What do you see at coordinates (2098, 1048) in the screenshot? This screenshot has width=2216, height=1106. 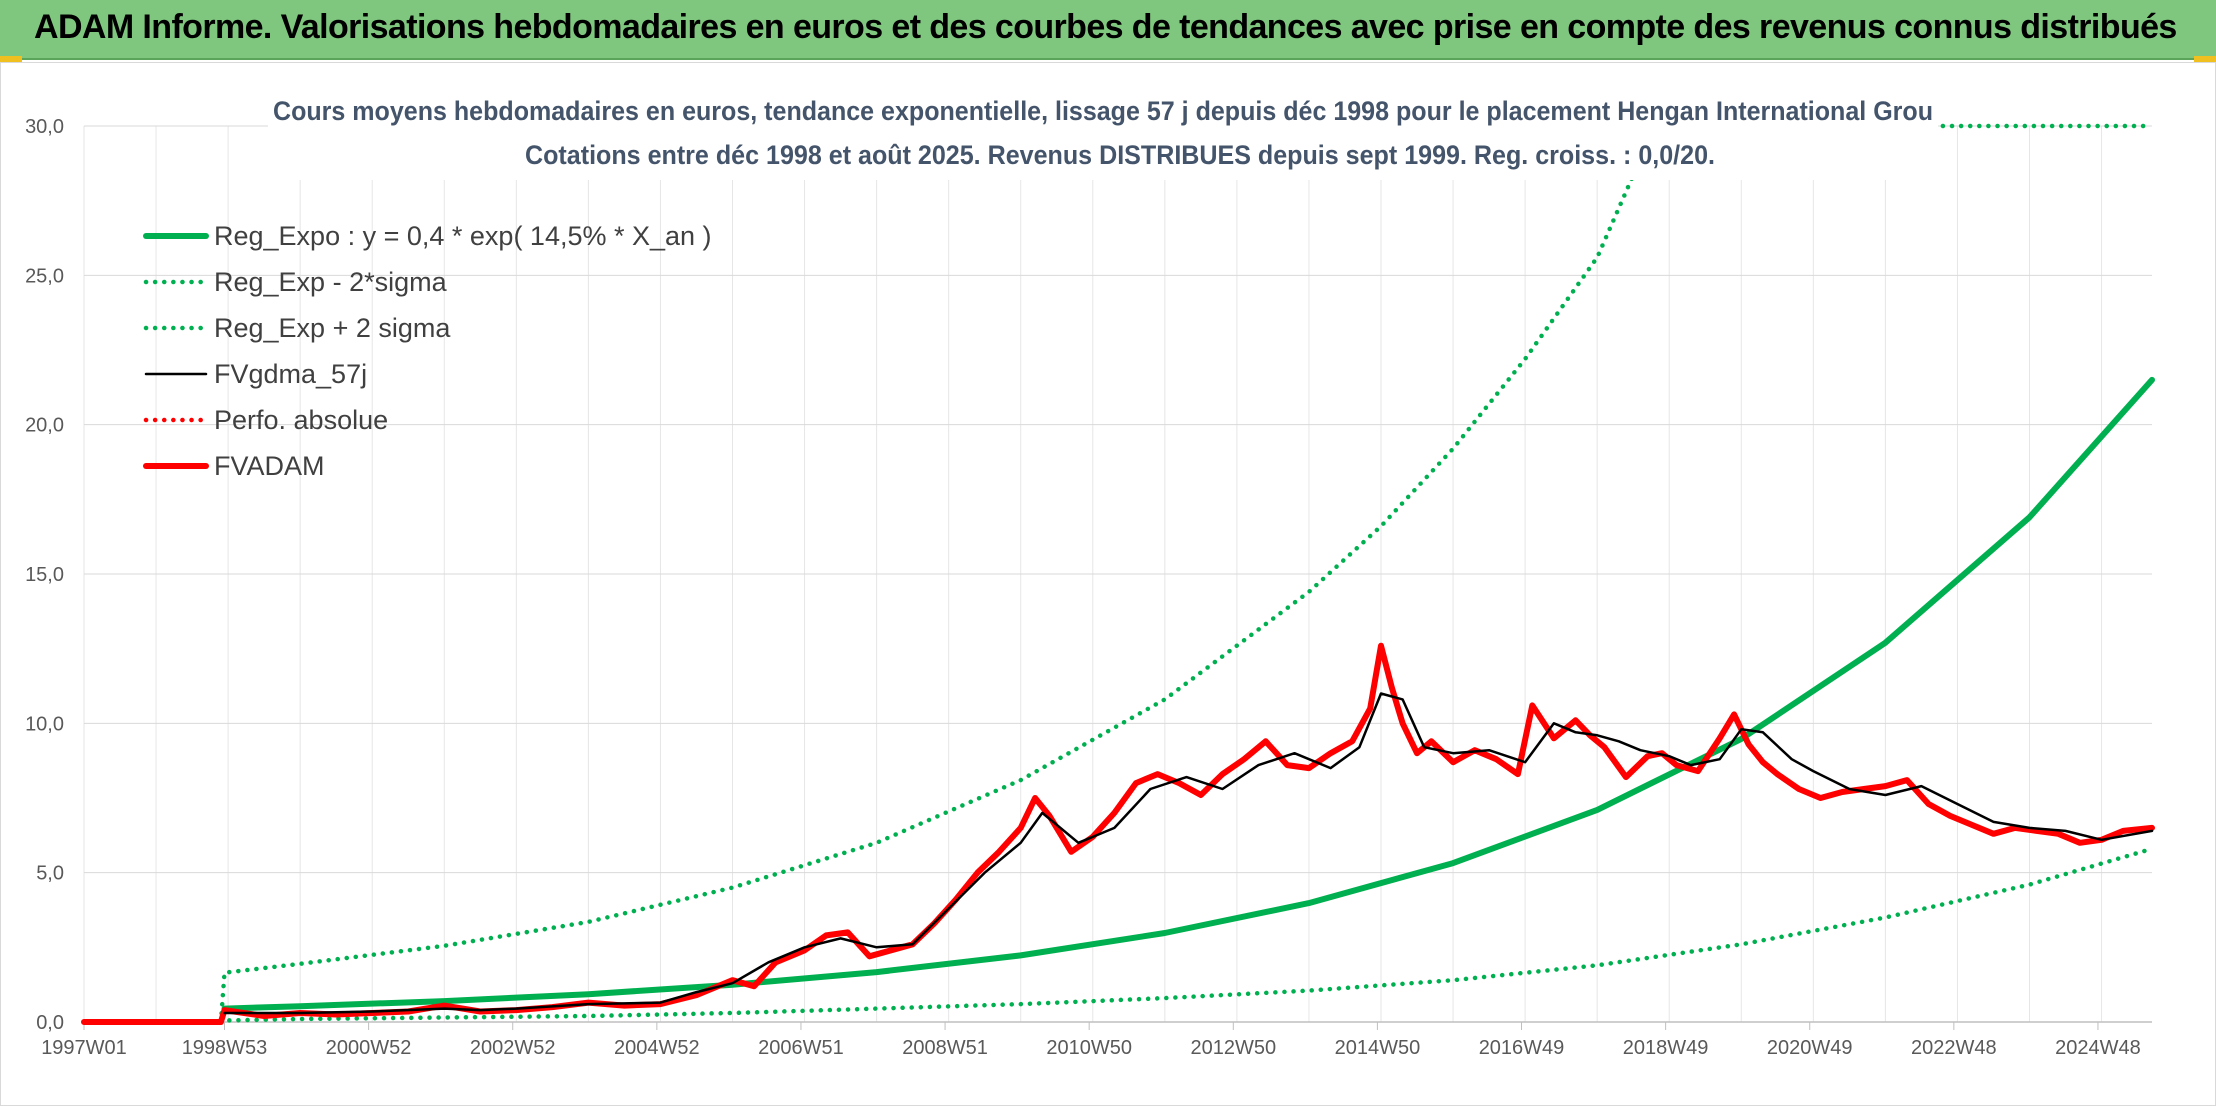 I see `x-tick-label: 2024W48` at bounding box center [2098, 1048].